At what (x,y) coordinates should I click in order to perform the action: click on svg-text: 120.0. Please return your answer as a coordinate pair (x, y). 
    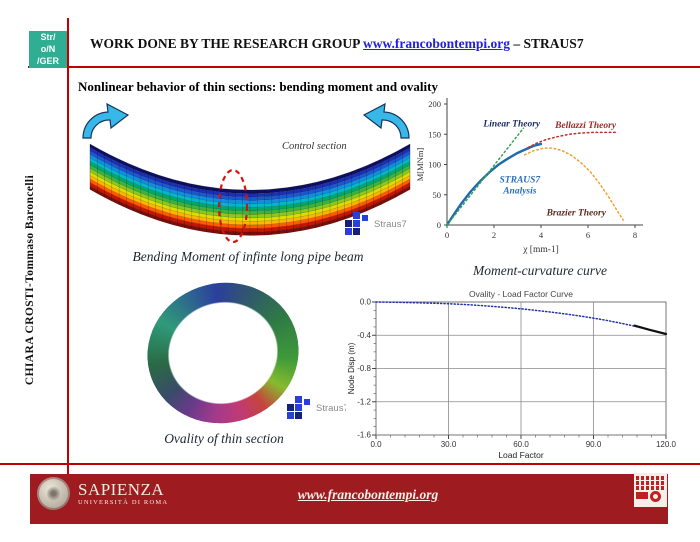
    Looking at the image, I should click on (666, 444).